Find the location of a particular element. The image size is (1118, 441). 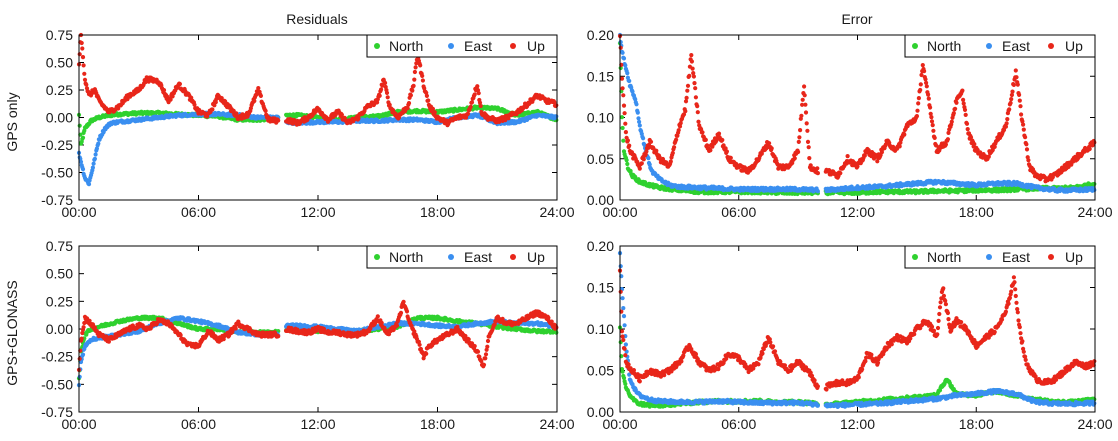

legend-marker-up is located at coordinates (1051, 46).